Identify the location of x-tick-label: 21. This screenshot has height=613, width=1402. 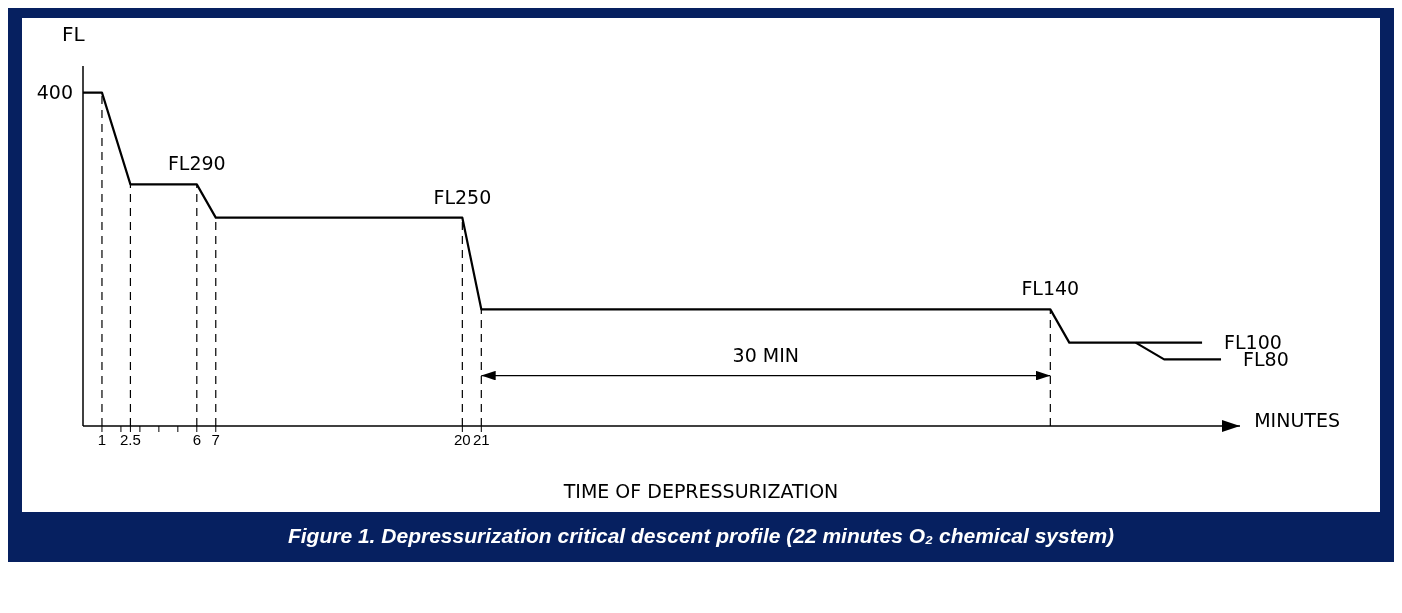
(481, 439).